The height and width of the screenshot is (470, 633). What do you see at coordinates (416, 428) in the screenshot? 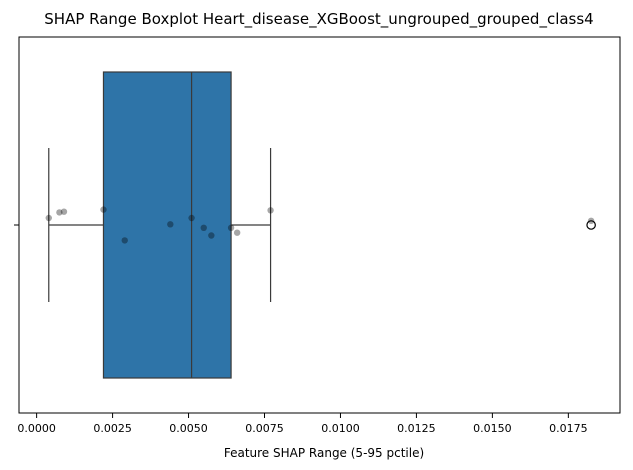
I see `x-tick-label: 0.0125` at bounding box center [416, 428].